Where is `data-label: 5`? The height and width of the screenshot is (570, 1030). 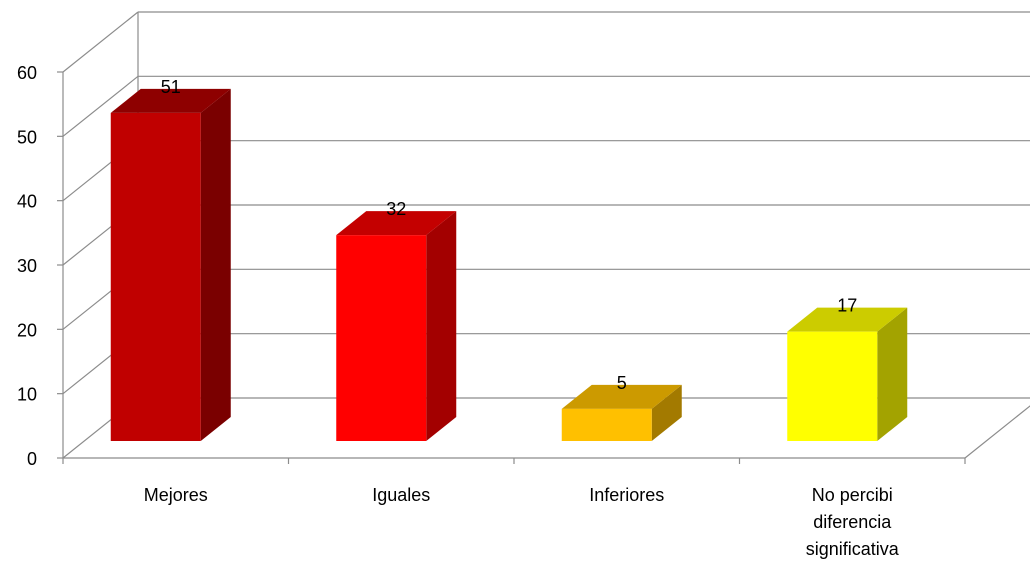
data-label: 5 is located at coordinates (622, 383).